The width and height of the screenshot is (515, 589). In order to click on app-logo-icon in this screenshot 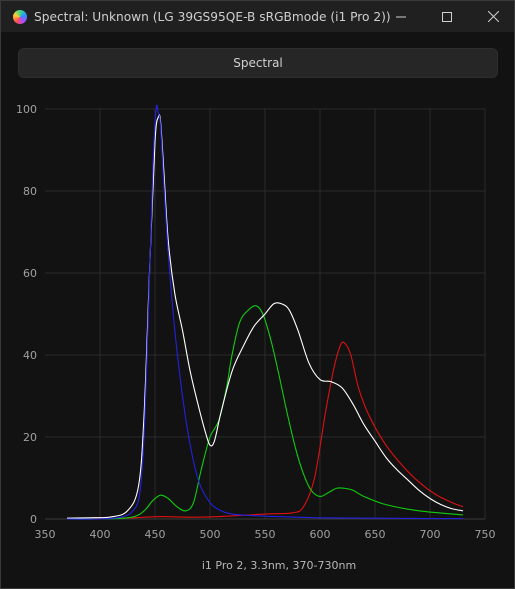, I will do `click(20, 16)`.